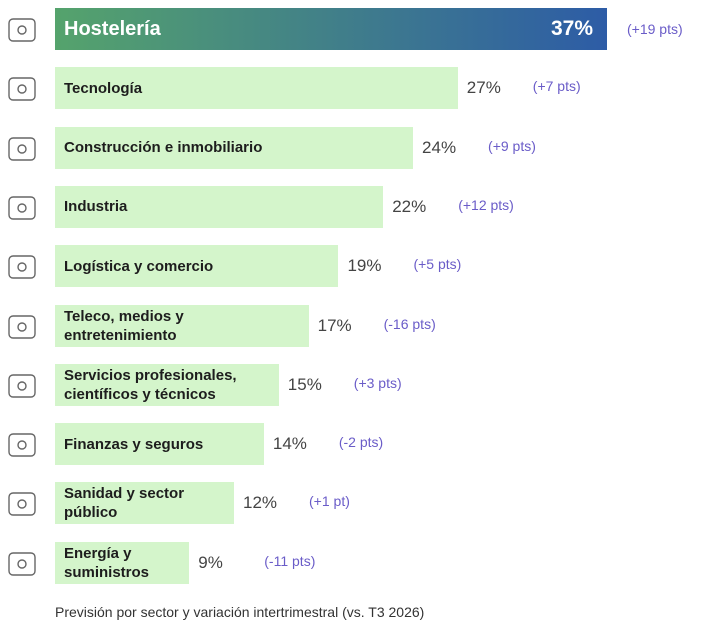 Image resolution: width=709 pixels, height=632 pixels. What do you see at coordinates (304, 384) in the screenshot?
I see `value-label: 15%` at bounding box center [304, 384].